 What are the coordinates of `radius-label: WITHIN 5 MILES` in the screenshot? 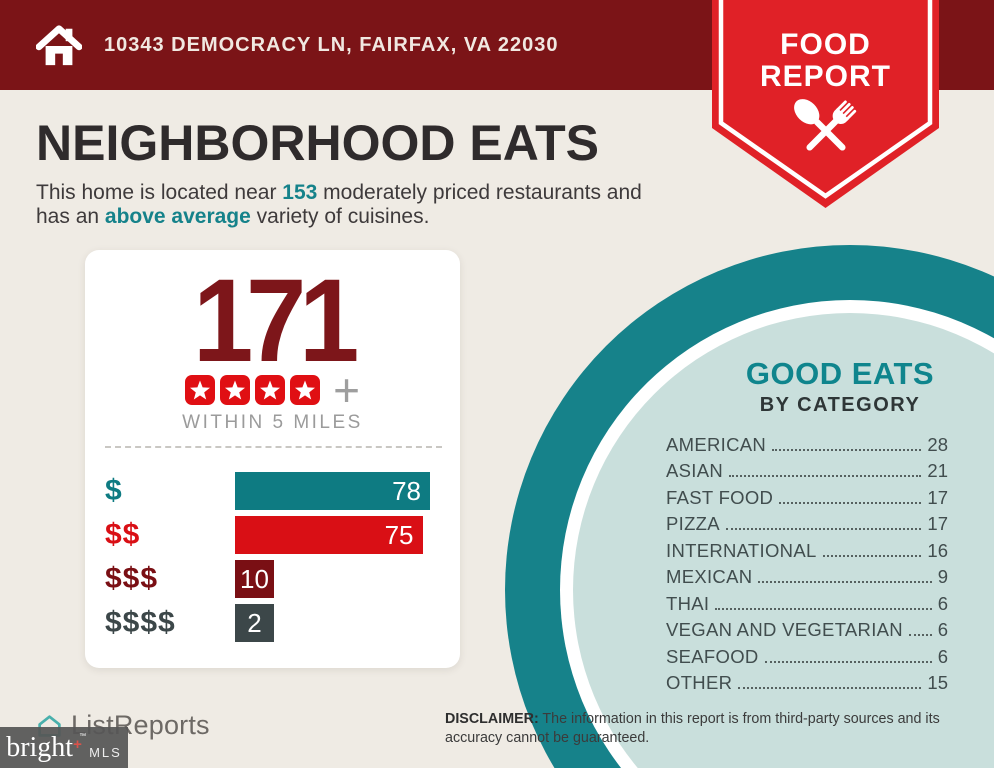 It's located at (272, 422).